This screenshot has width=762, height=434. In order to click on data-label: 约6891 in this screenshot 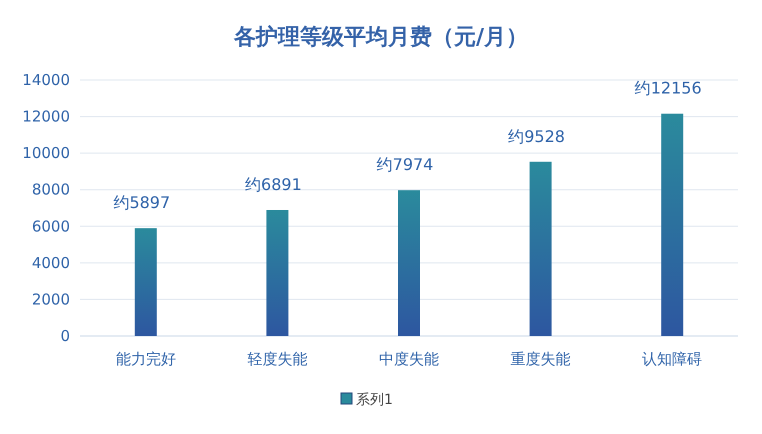, I will do `click(273, 184)`.